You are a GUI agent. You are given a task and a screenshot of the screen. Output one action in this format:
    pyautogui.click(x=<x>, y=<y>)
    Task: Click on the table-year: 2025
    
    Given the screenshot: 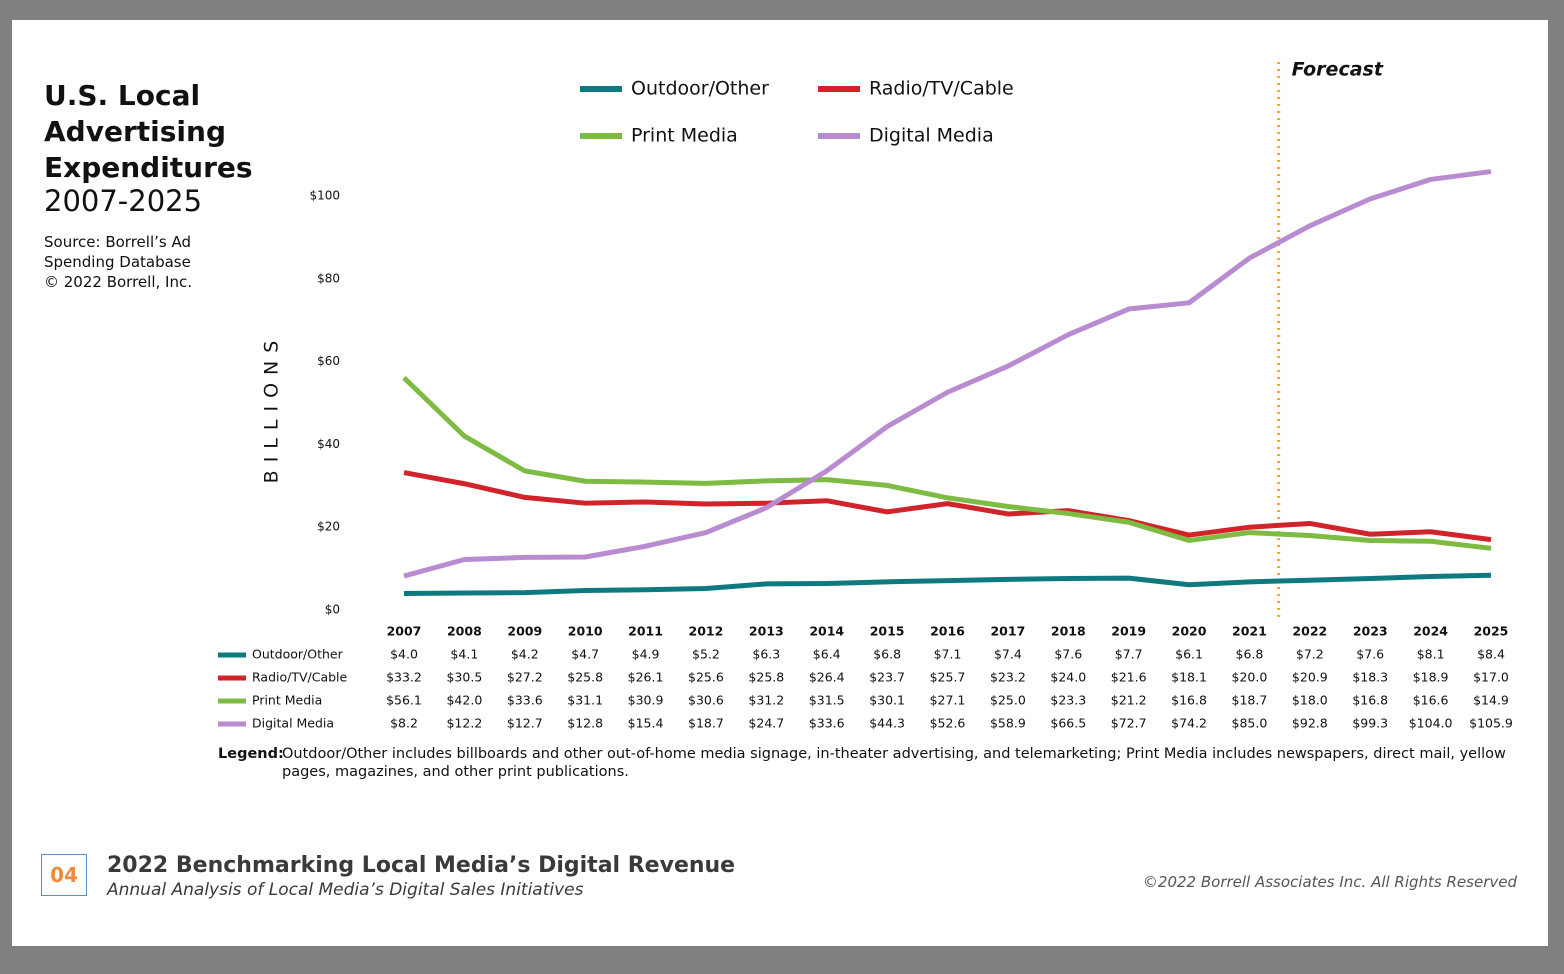 What is the action you would take?
    pyautogui.click(x=1491, y=631)
    